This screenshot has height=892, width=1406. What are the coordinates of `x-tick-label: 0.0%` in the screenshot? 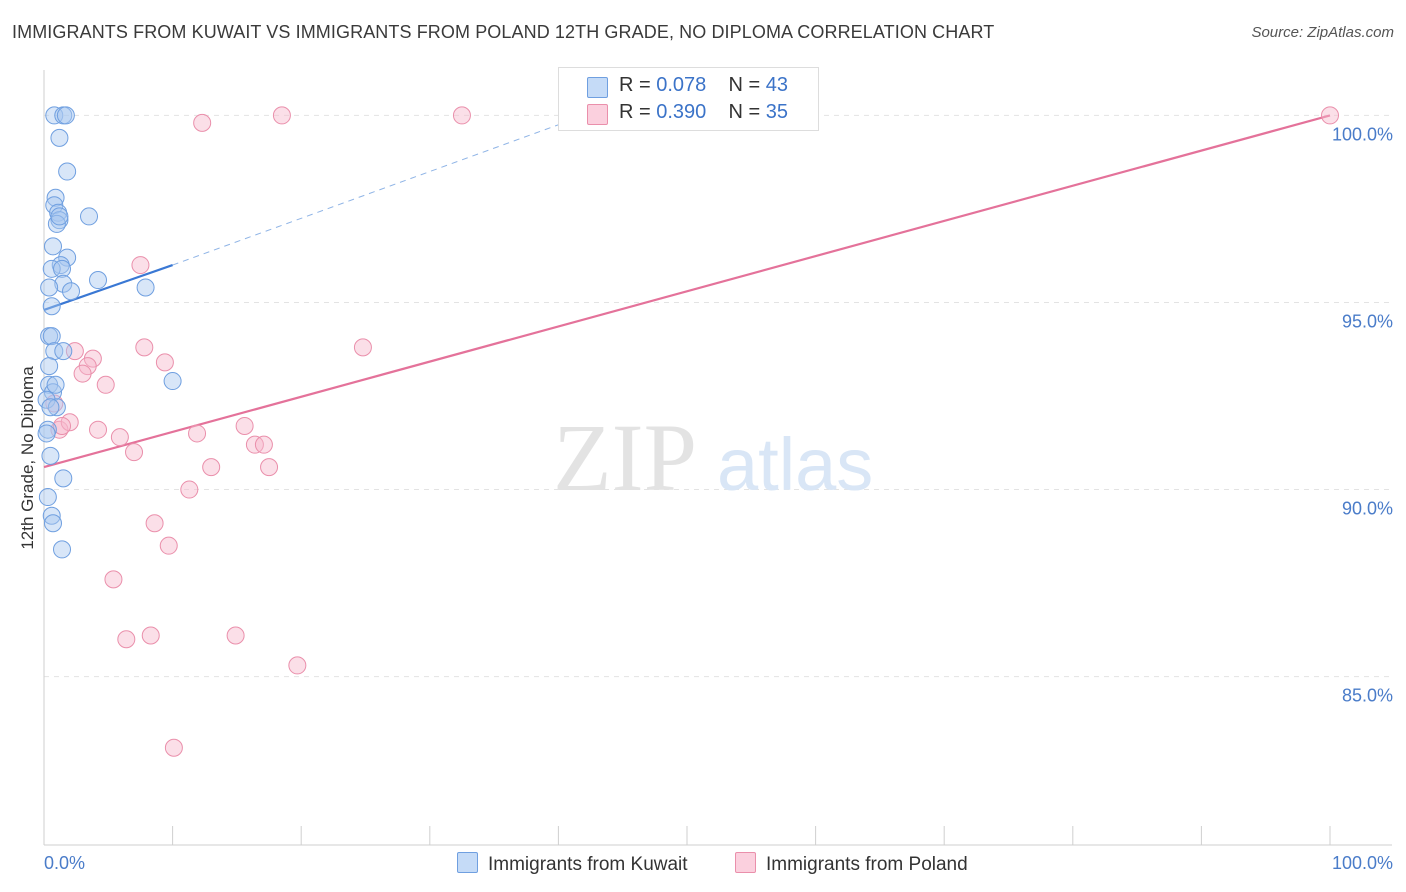 It's located at (64, 863).